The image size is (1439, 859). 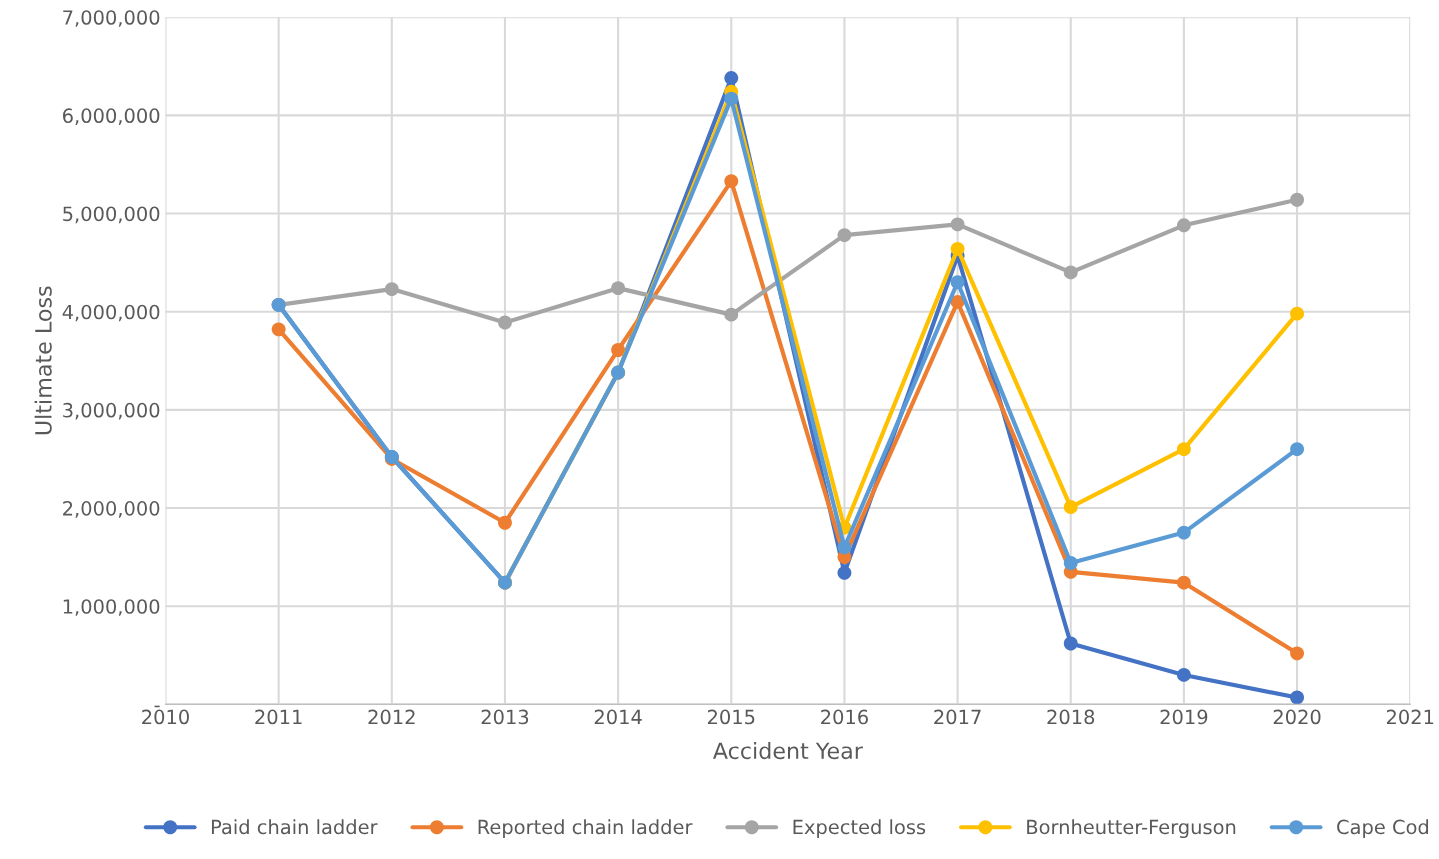 I want to click on legend-label: Paid chain ladder, so click(x=294, y=827).